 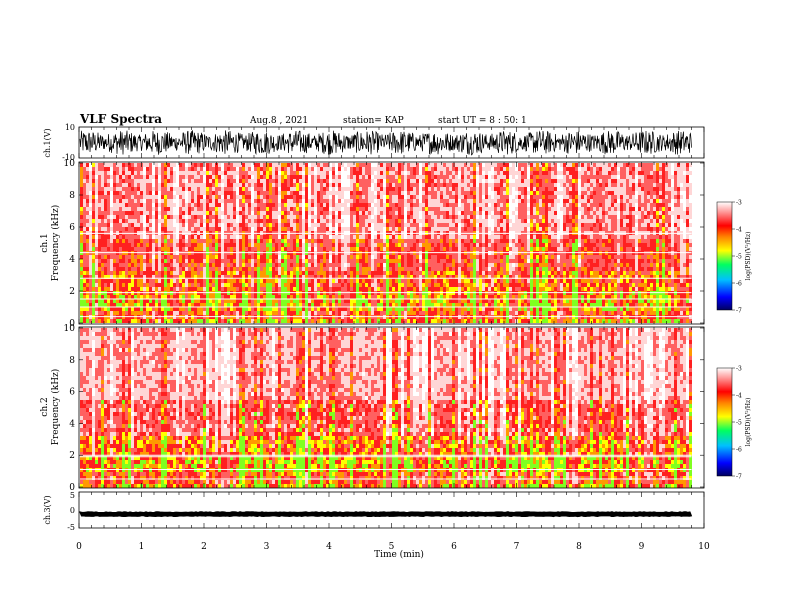 I want to click on date-label: Aug.8 , 2021, so click(x=278, y=121).